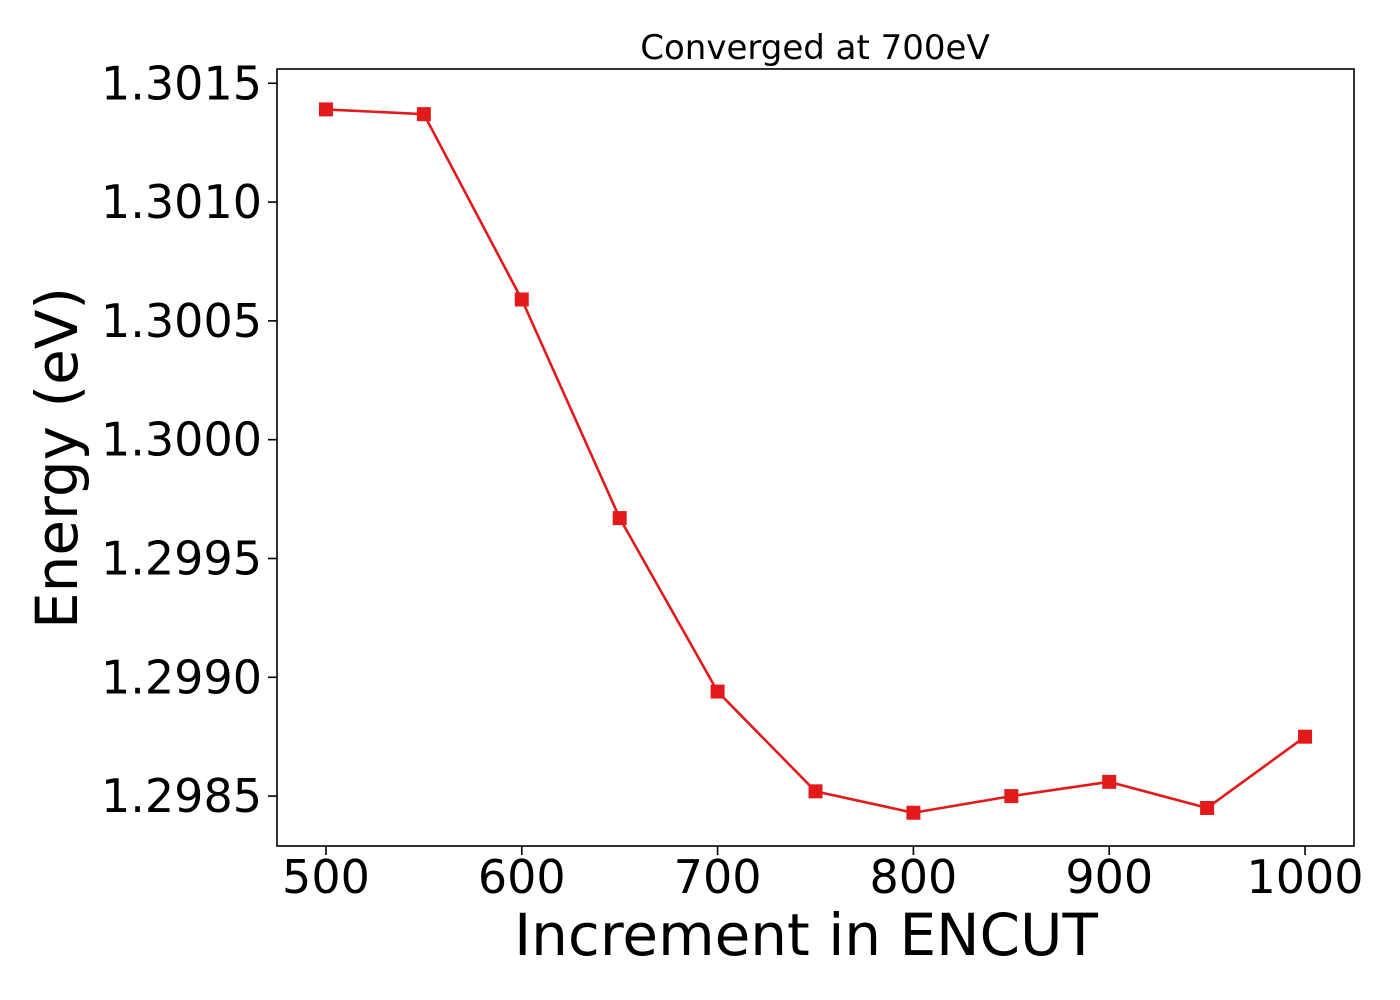 Image resolution: width=1400 pixels, height=1000 pixels. Describe the element at coordinates (181, 677) in the screenshot. I see `y-tick-label: 1.2990` at that location.